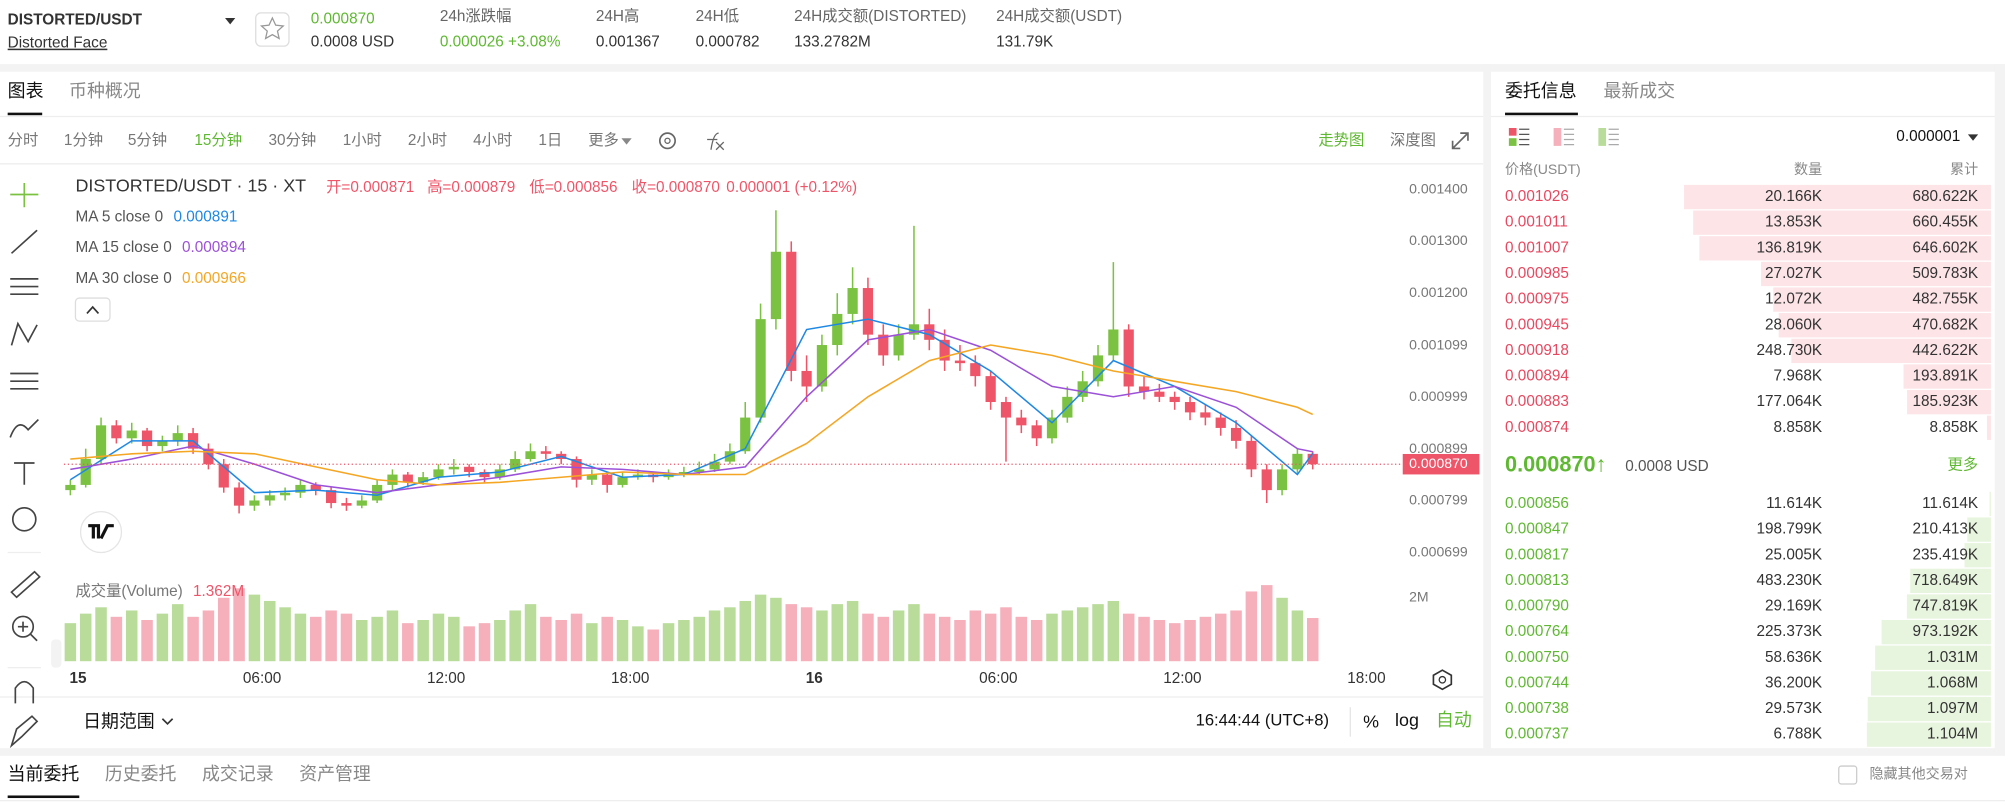 The image size is (2005, 802). I want to click on settings-icon, so click(667, 141).